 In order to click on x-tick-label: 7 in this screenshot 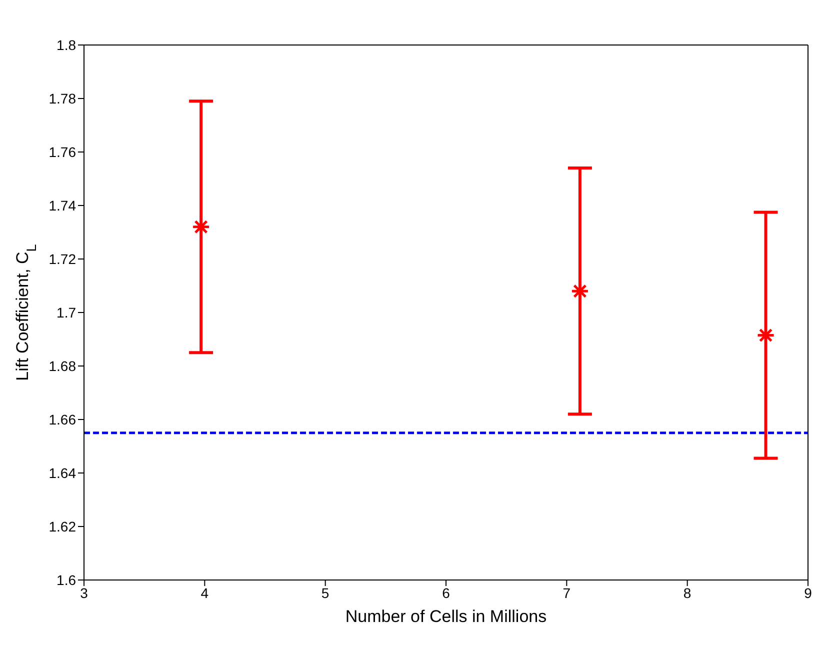, I will do `click(566, 592)`.